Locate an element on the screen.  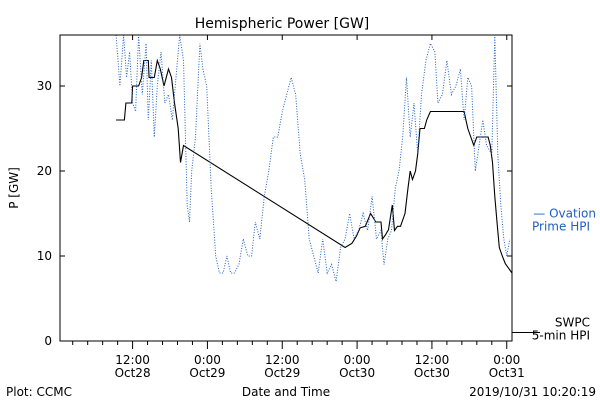
chart-title: Hemispheric Power [GW] is located at coordinates (282, 24).